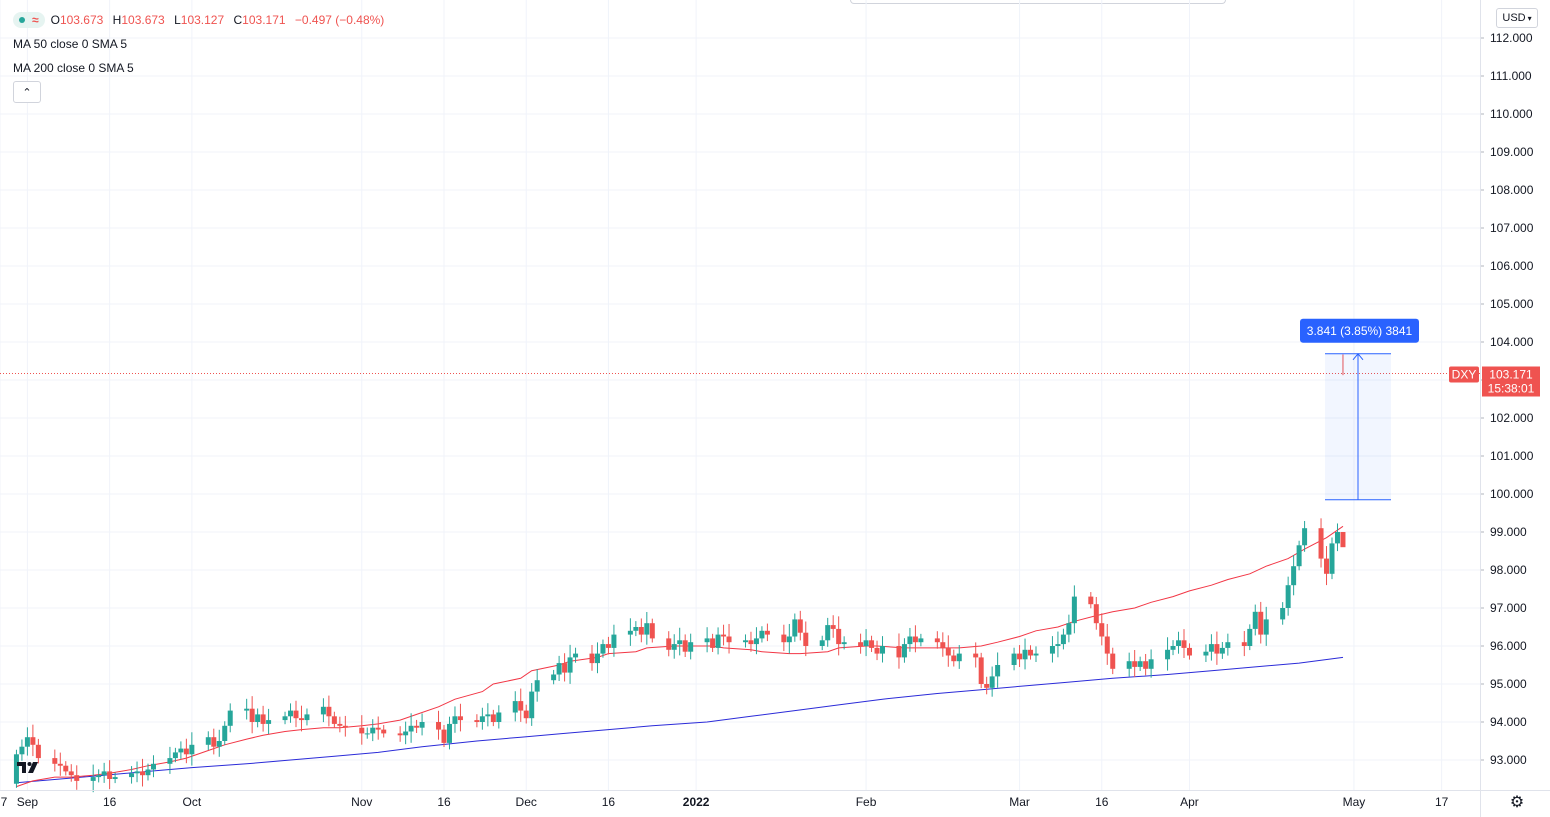 The width and height of the screenshot is (1550, 817). I want to click on time-tick-label: 16, so click(444, 802).